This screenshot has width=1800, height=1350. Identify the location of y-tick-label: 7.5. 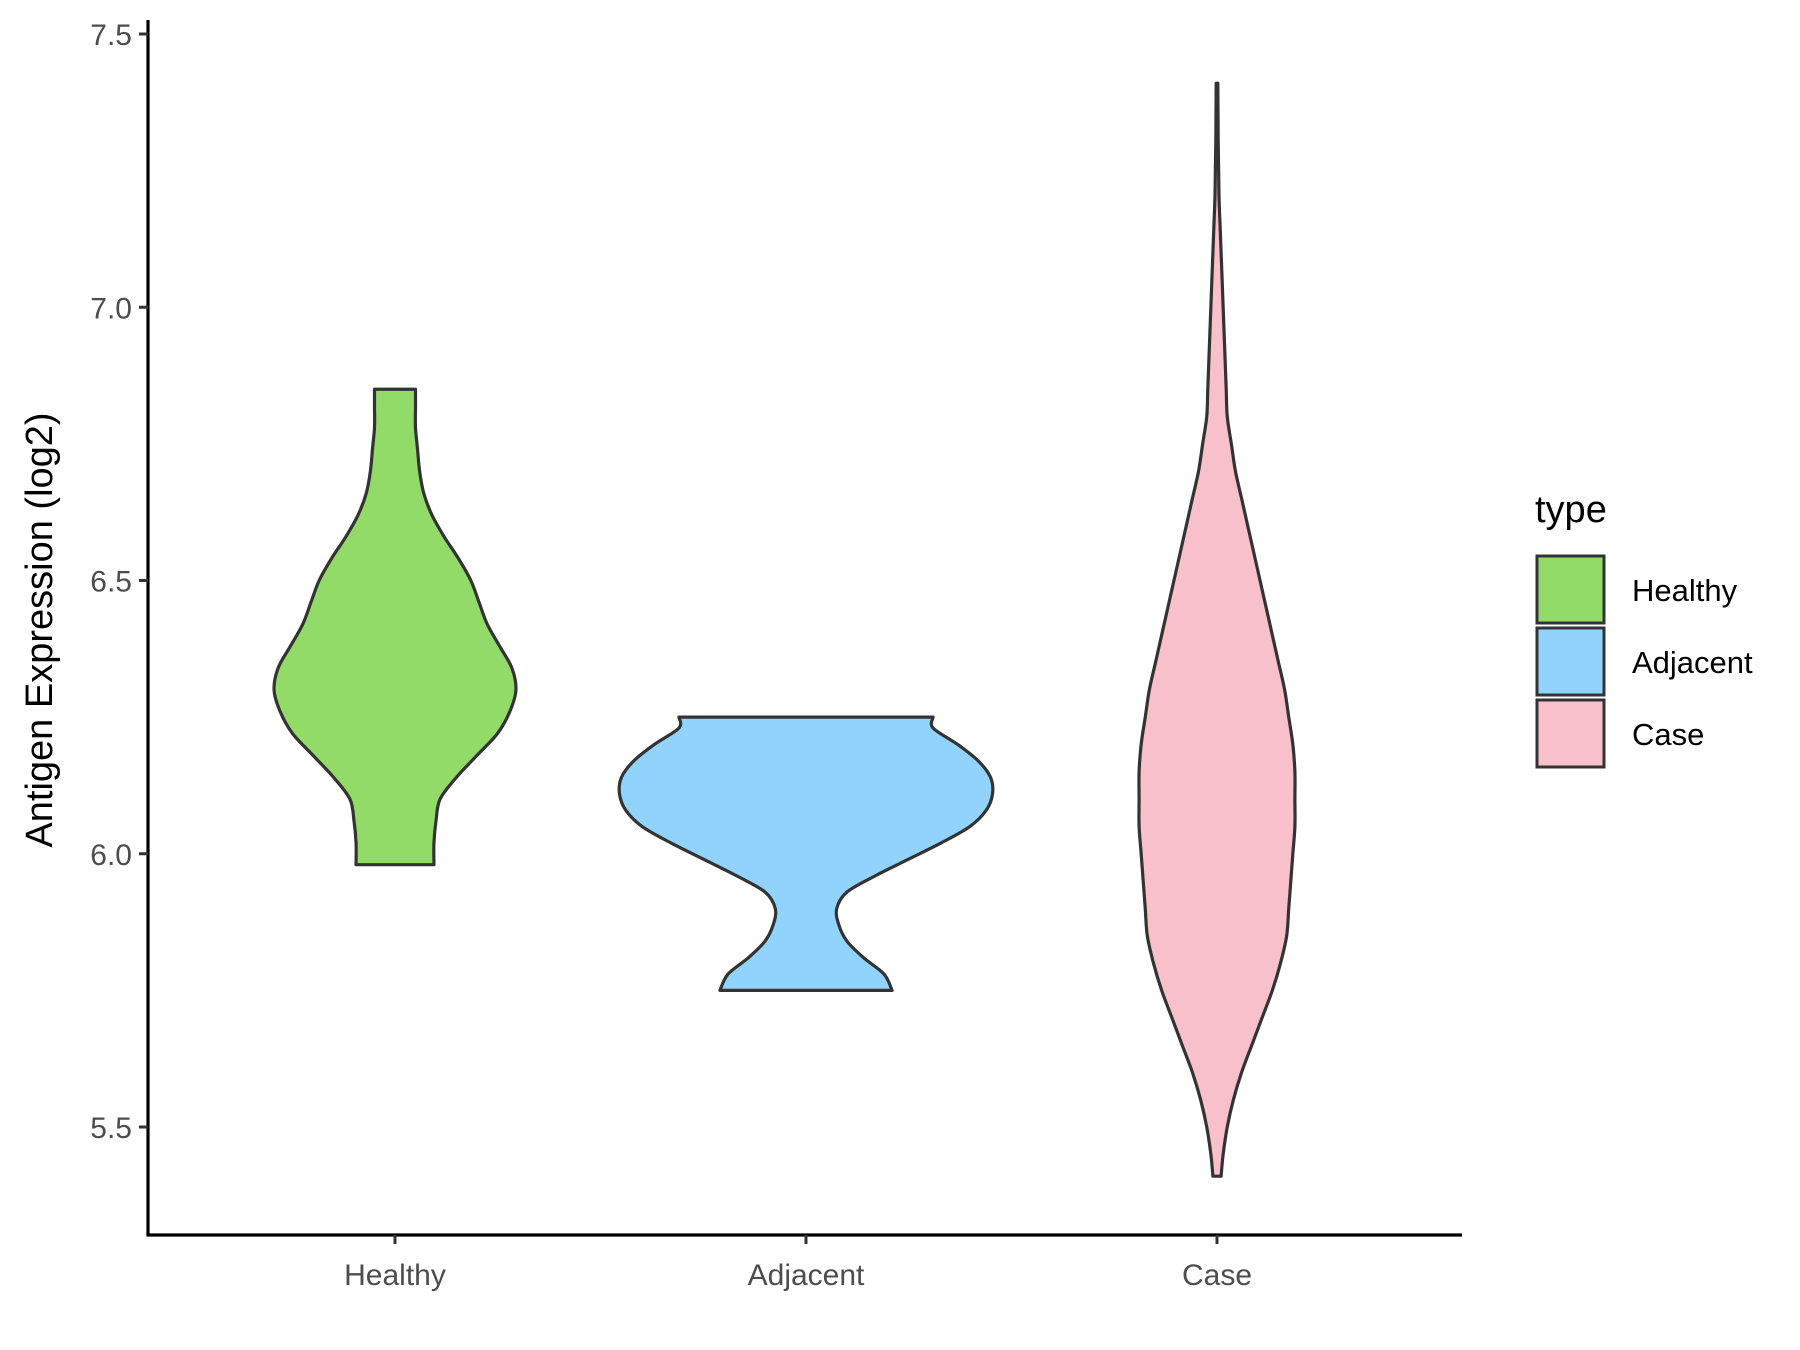
(111, 35).